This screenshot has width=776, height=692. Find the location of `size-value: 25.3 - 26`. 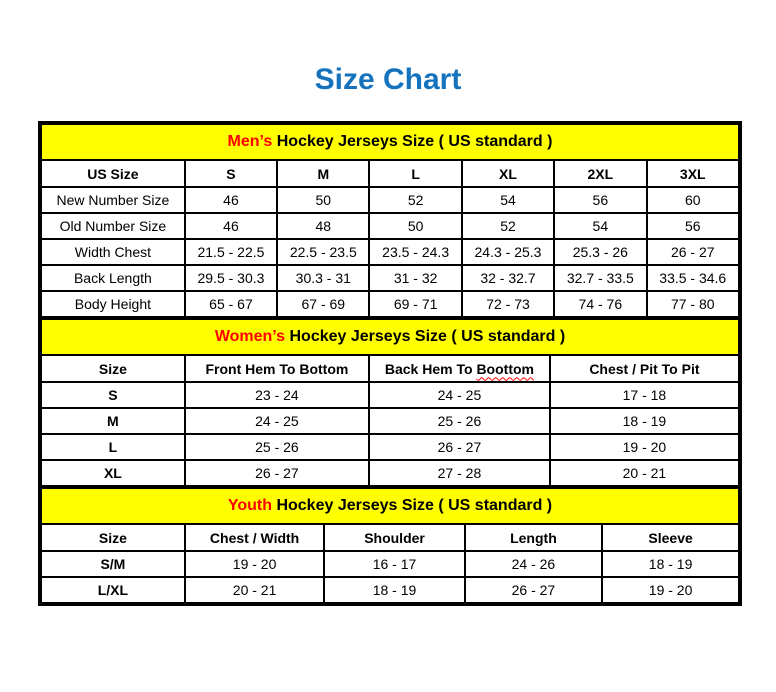

size-value: 25.3 - 26 is located at coordinates (600, 252).